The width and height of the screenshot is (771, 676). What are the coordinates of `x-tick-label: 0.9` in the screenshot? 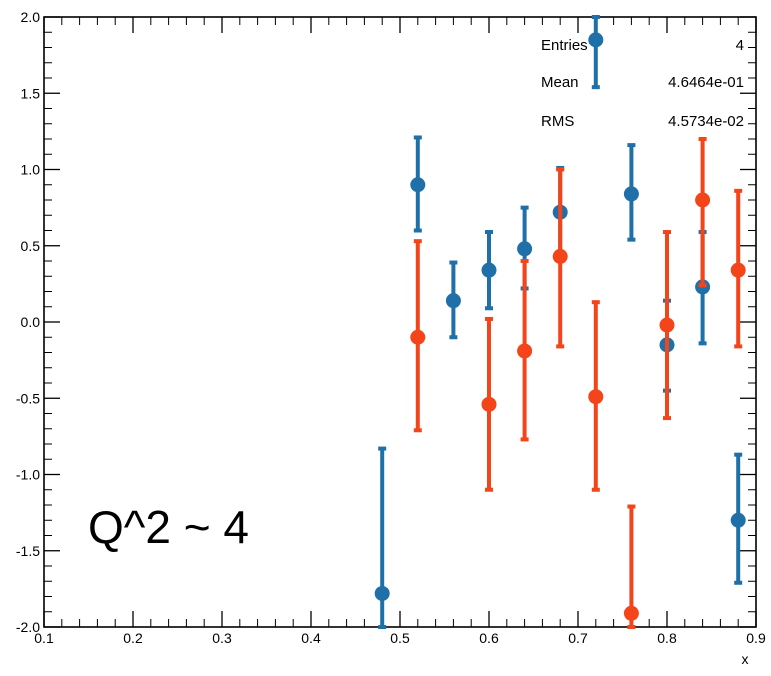 It's located at (756, 638).